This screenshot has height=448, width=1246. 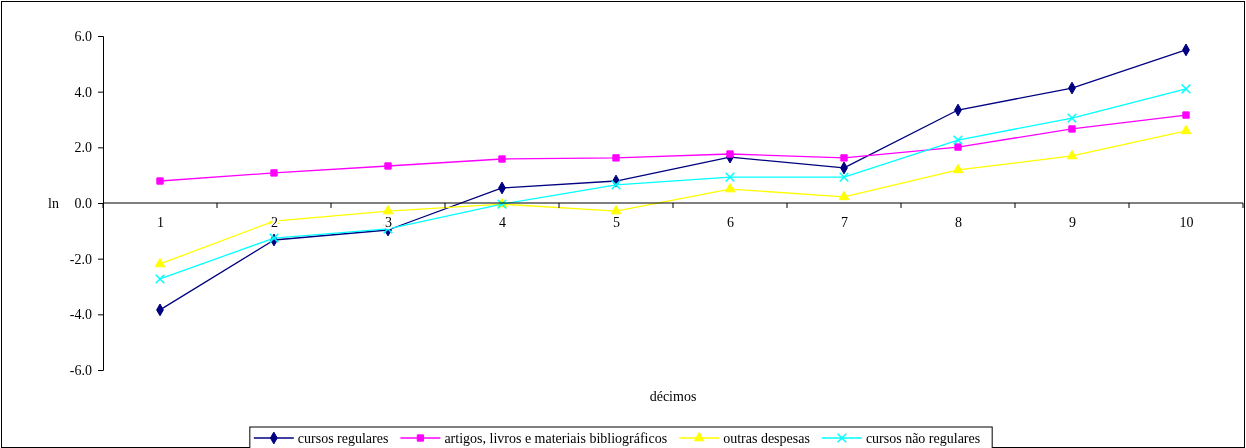 What do you see at coordinates (83, 36) in the screenshot?
I see `y-tick-label: 6.0` at bounding box center [83, 36].